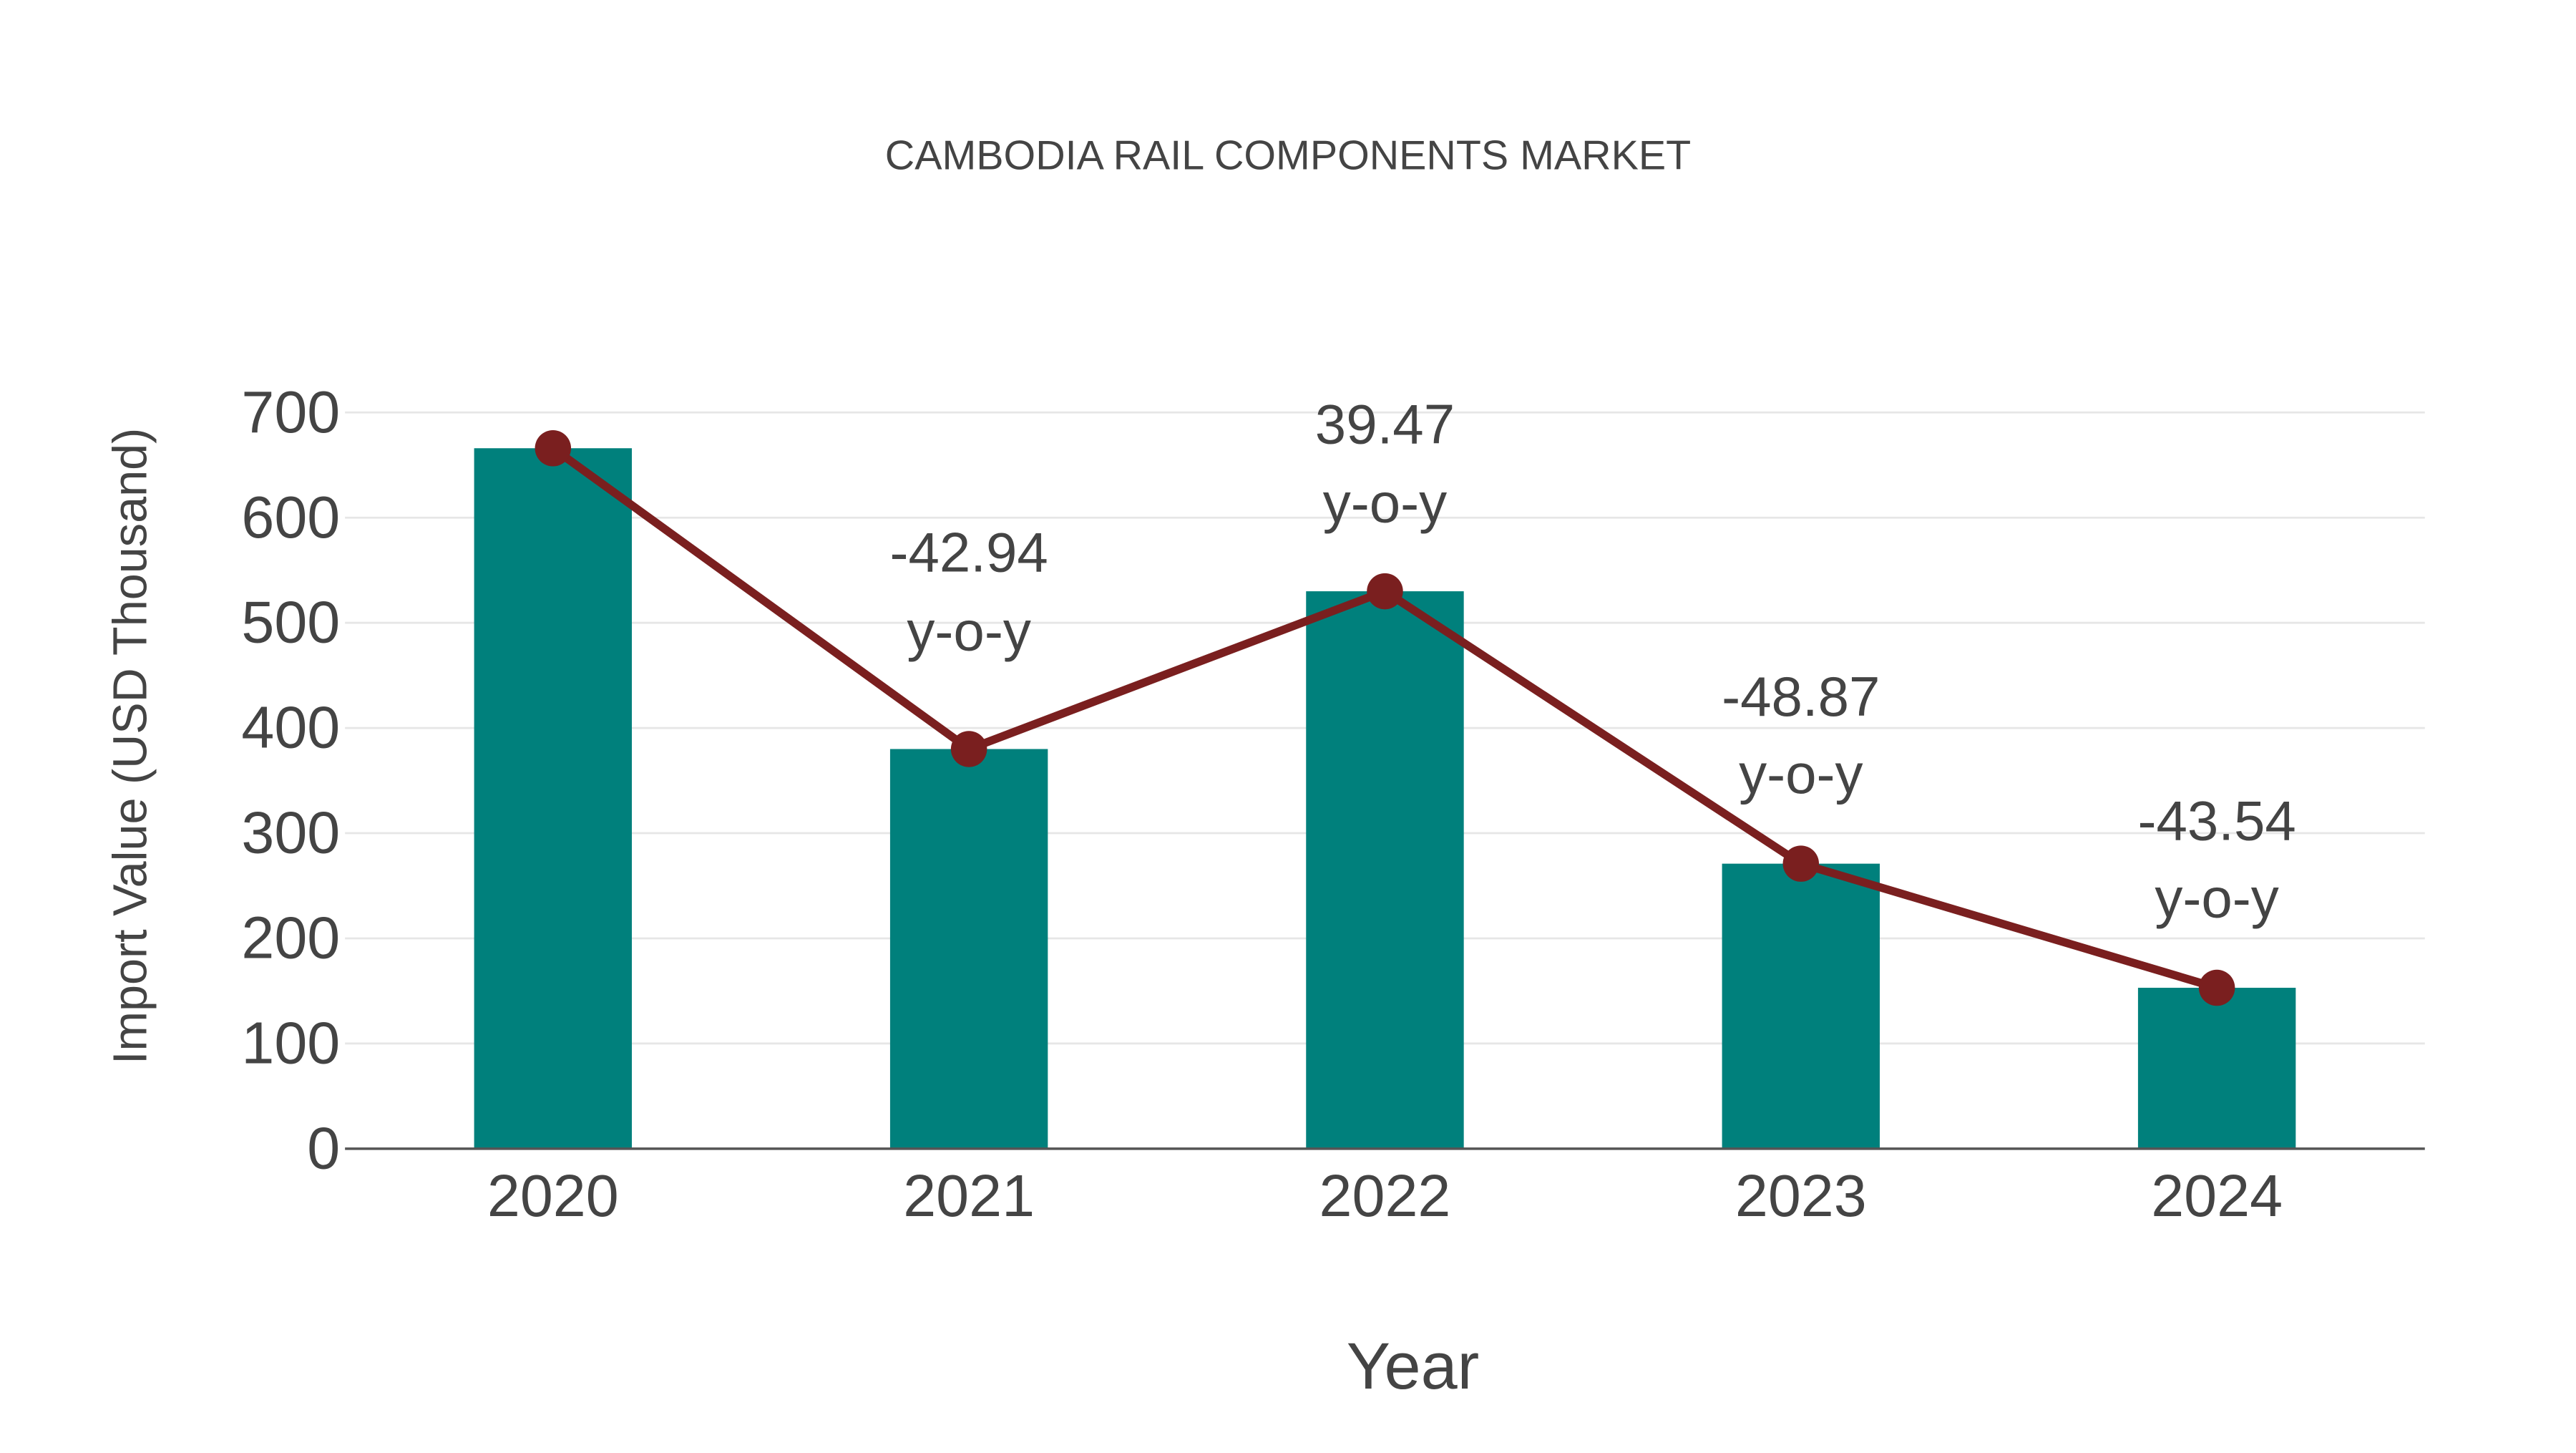 Image resolution: width=2576 pixels, height=1453 pixels. I want to click on y-axis-title: Import Value (USD Thousand), so click(130, 746).